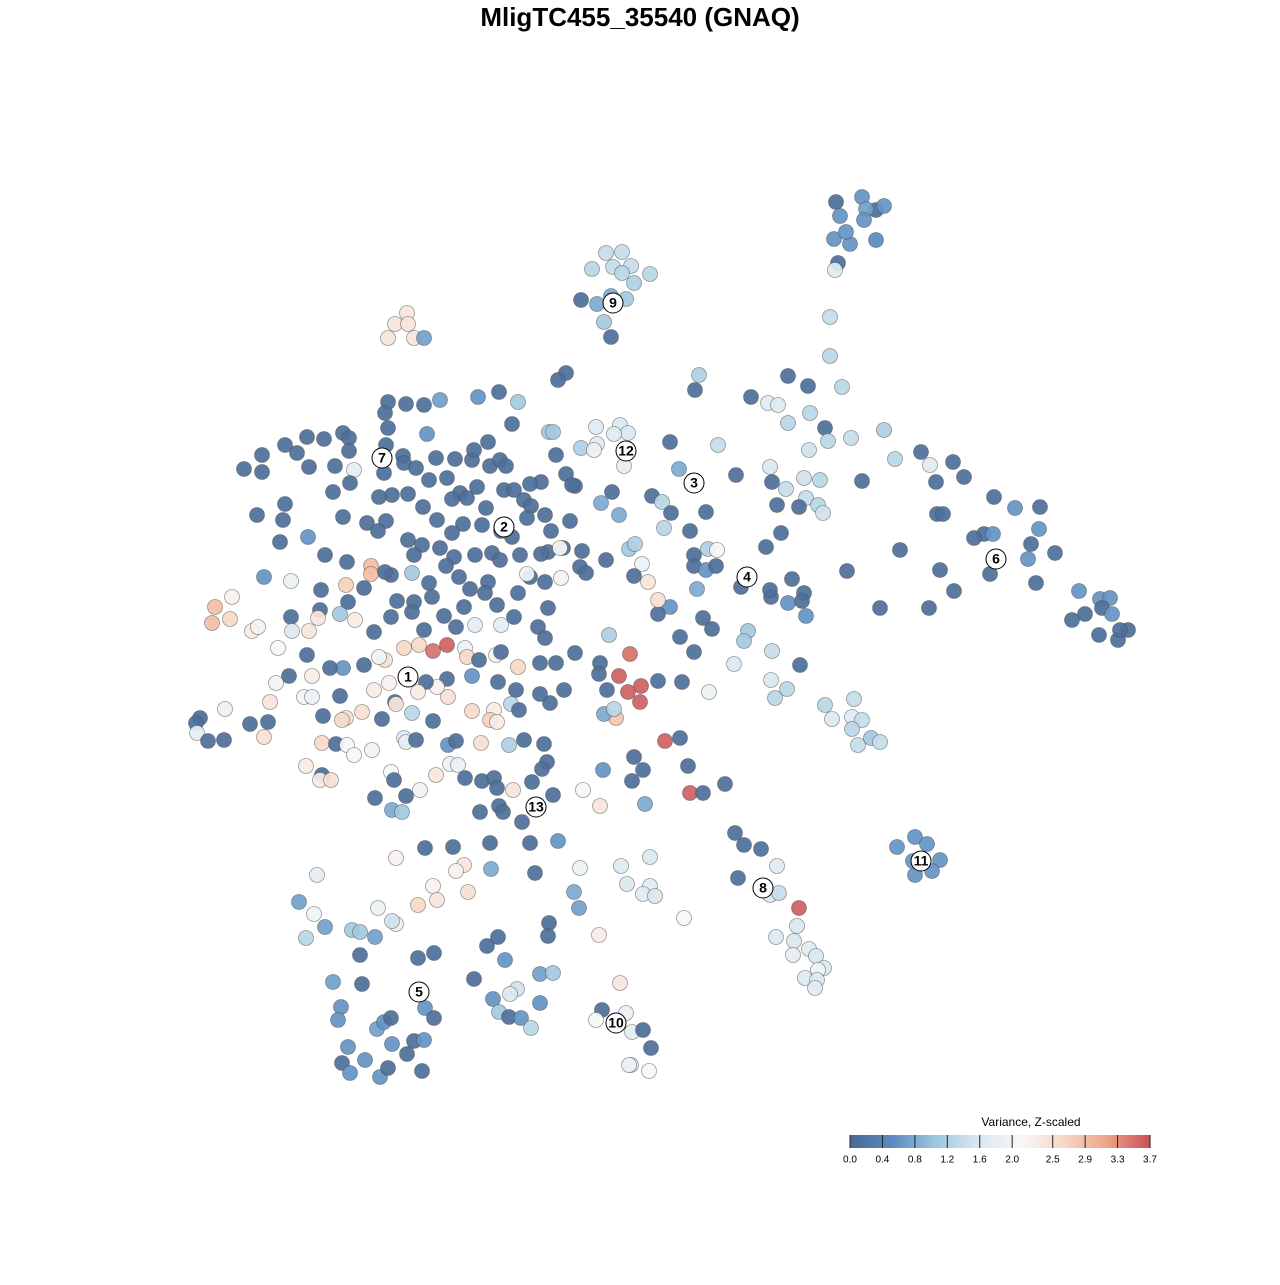 This screenshot has height=1285, width=1280. Describe the element at coordinates (1085, 1160) in the screenshot. I see `colorbar-tick-label: 2.9` at that location.